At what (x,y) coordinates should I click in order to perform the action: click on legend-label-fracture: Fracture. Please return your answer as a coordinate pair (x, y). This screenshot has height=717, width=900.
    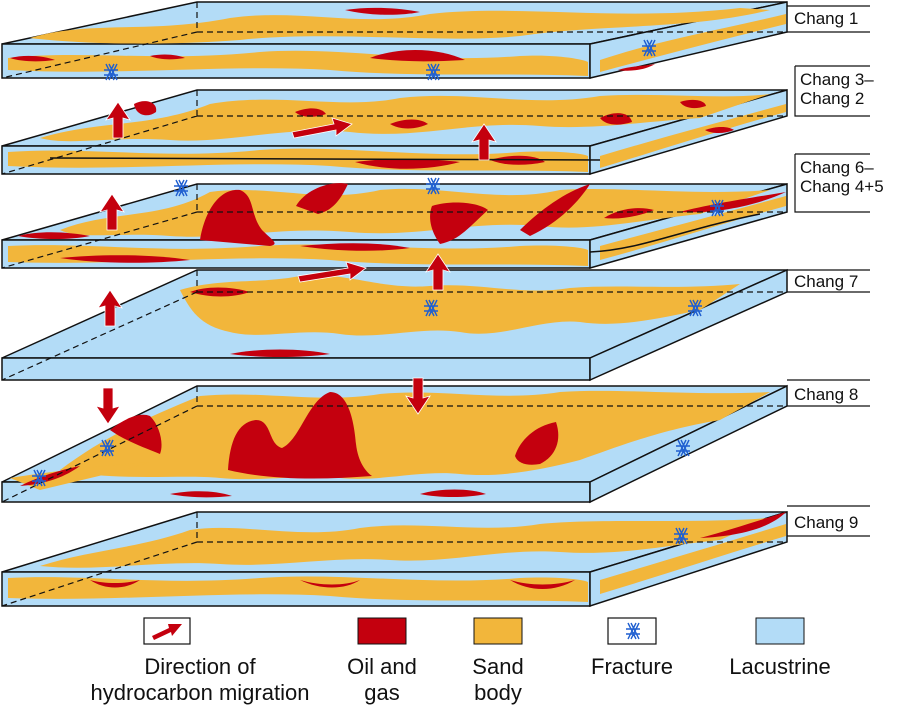
    Looking at the image, I should click on (632, 666).